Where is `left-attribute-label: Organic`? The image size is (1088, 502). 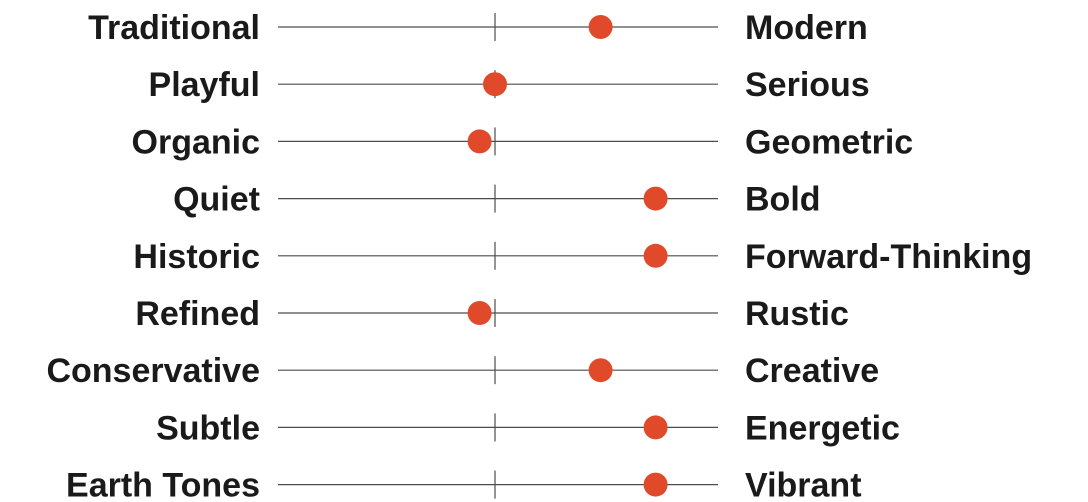
left-attribute-label: Organic is located at coordinates (196, 142).